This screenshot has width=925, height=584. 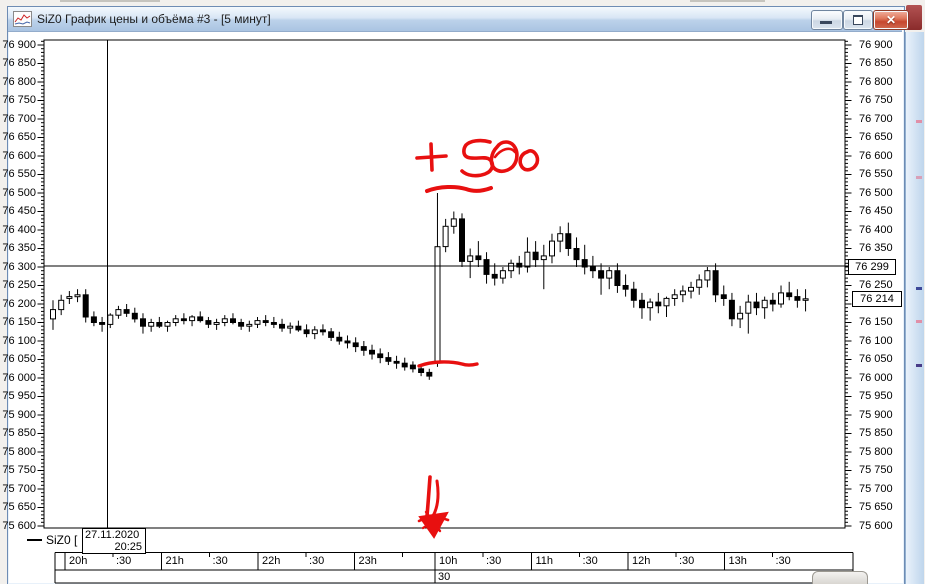 I want to click on series-line-sample, so click(x=34, y=540).